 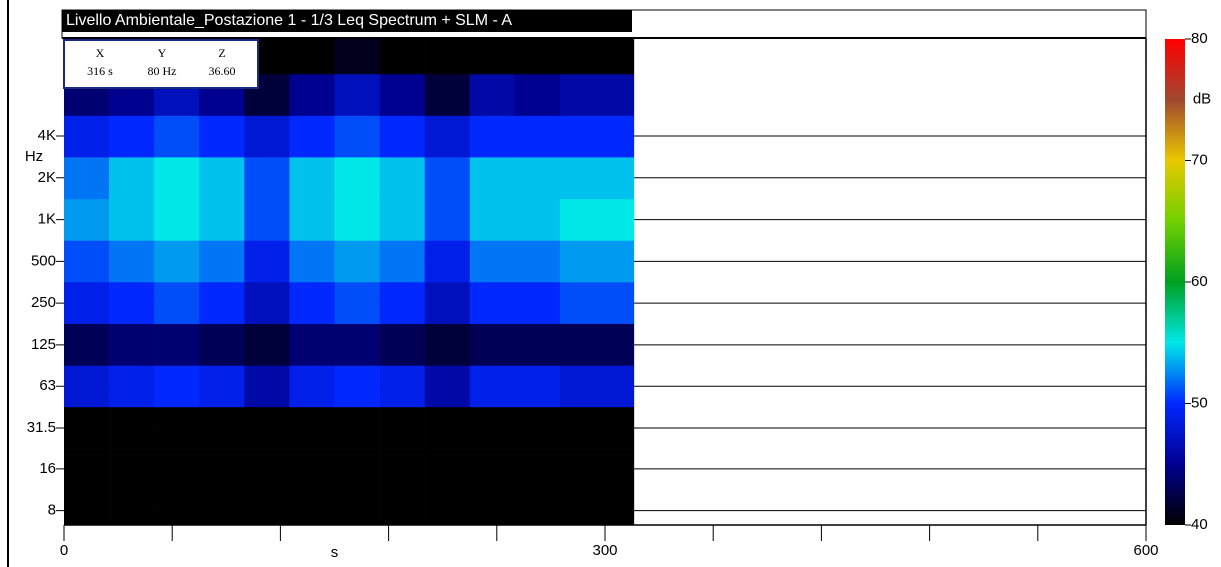 What do you see at coordinates (1199, 38) in the screenshot?
I see `colorbar-tick-label: 80` at bounding box center [1199, 38].